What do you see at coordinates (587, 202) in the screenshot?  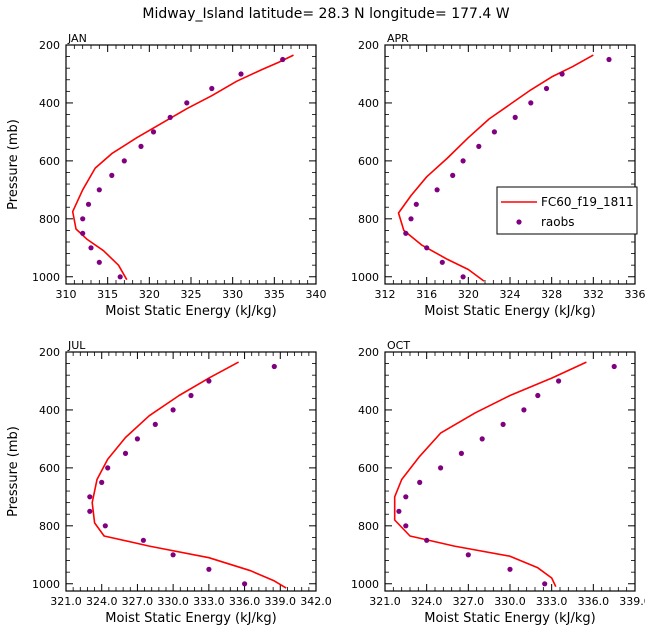 I see `legend-model-label: FC60_f19_1811` at bounding box center [587, 202].